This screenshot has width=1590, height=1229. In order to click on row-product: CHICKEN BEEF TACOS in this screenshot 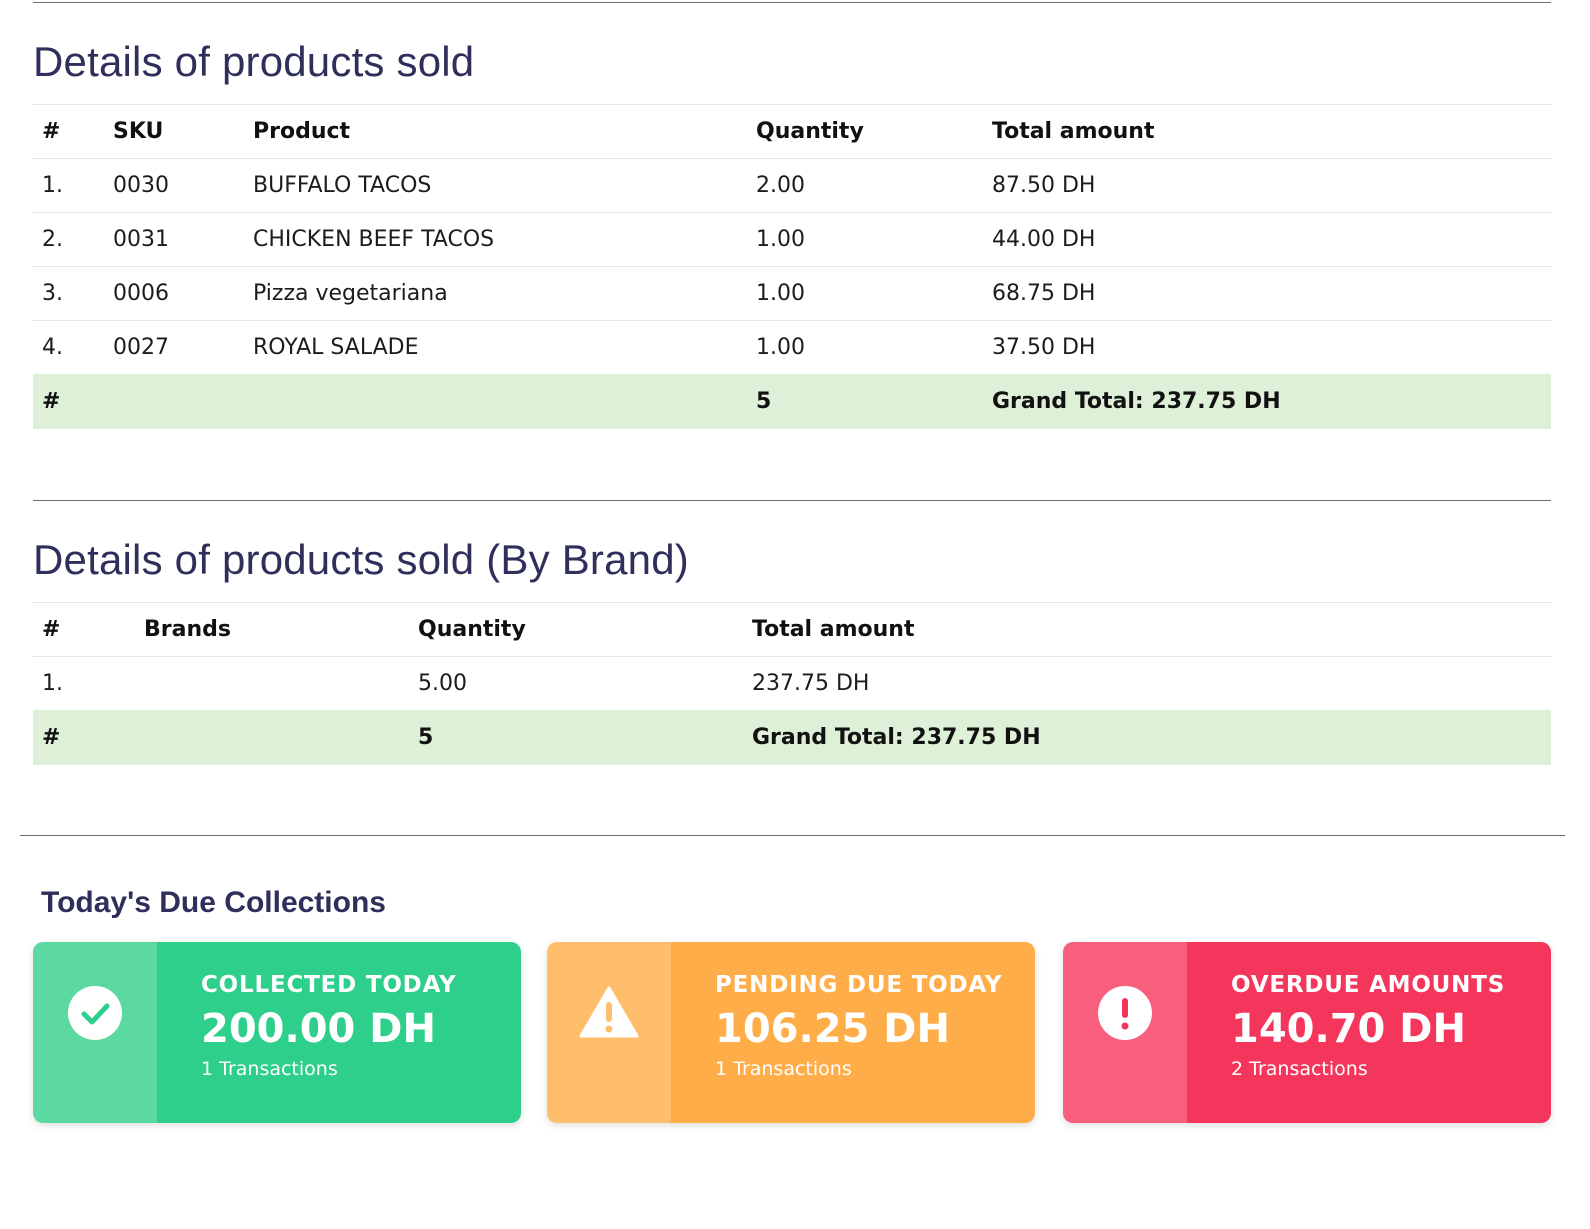, I will do `click(495, 239)`.